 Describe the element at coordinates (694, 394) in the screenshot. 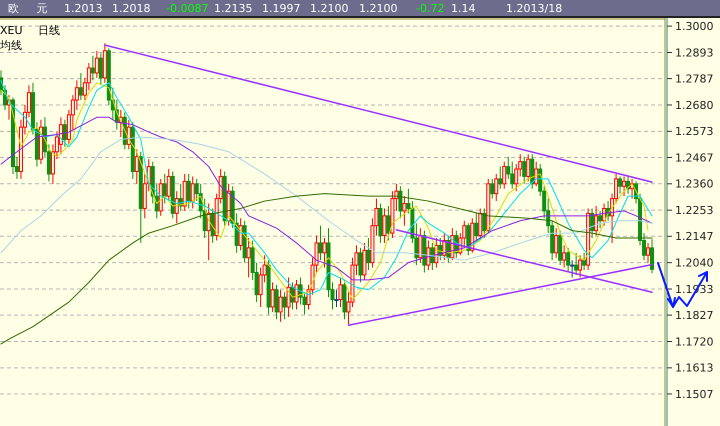

I see `y-tick-label: 1.1507` at that location.